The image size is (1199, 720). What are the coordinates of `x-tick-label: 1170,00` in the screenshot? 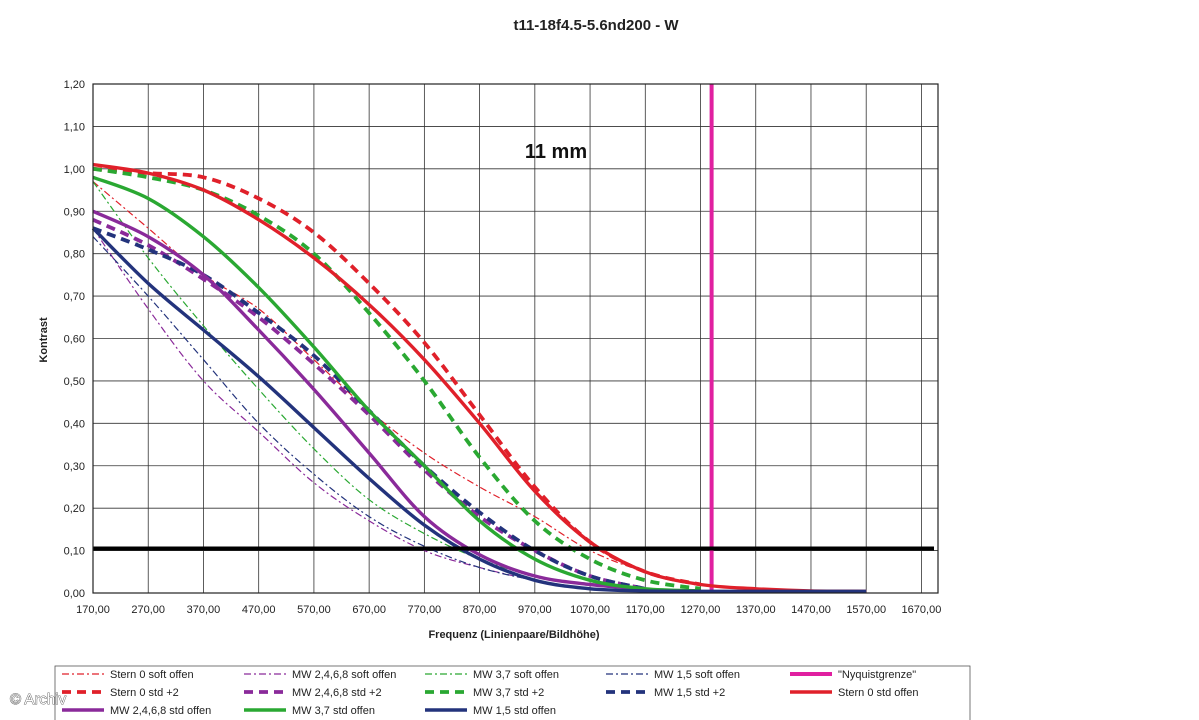 It's located at (645, 610).